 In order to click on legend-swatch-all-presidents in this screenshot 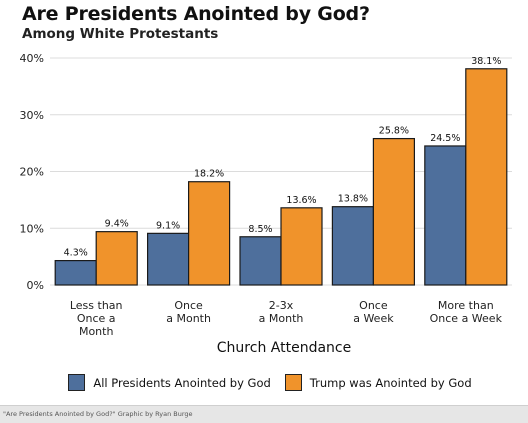, I will do `click(77, 382)`.